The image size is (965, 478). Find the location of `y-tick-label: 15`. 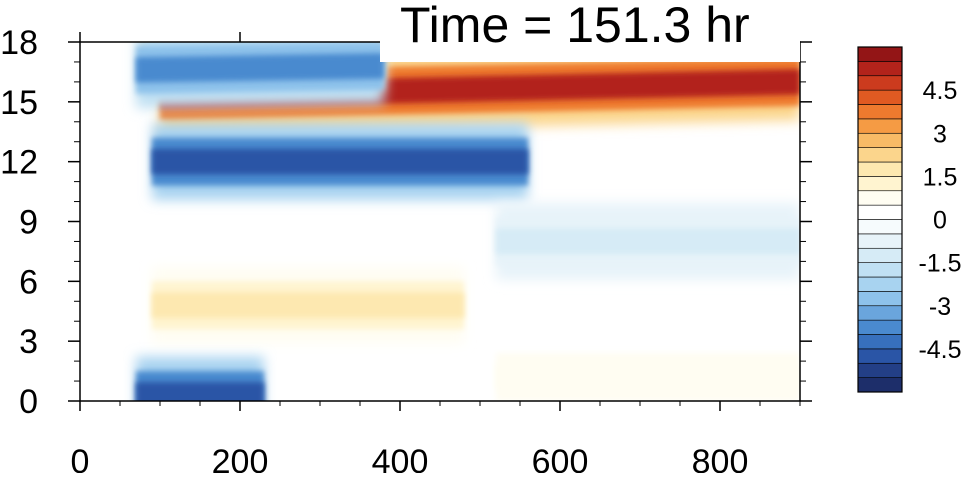

y-tick-label: 15 is located at coordinates (19, 103).